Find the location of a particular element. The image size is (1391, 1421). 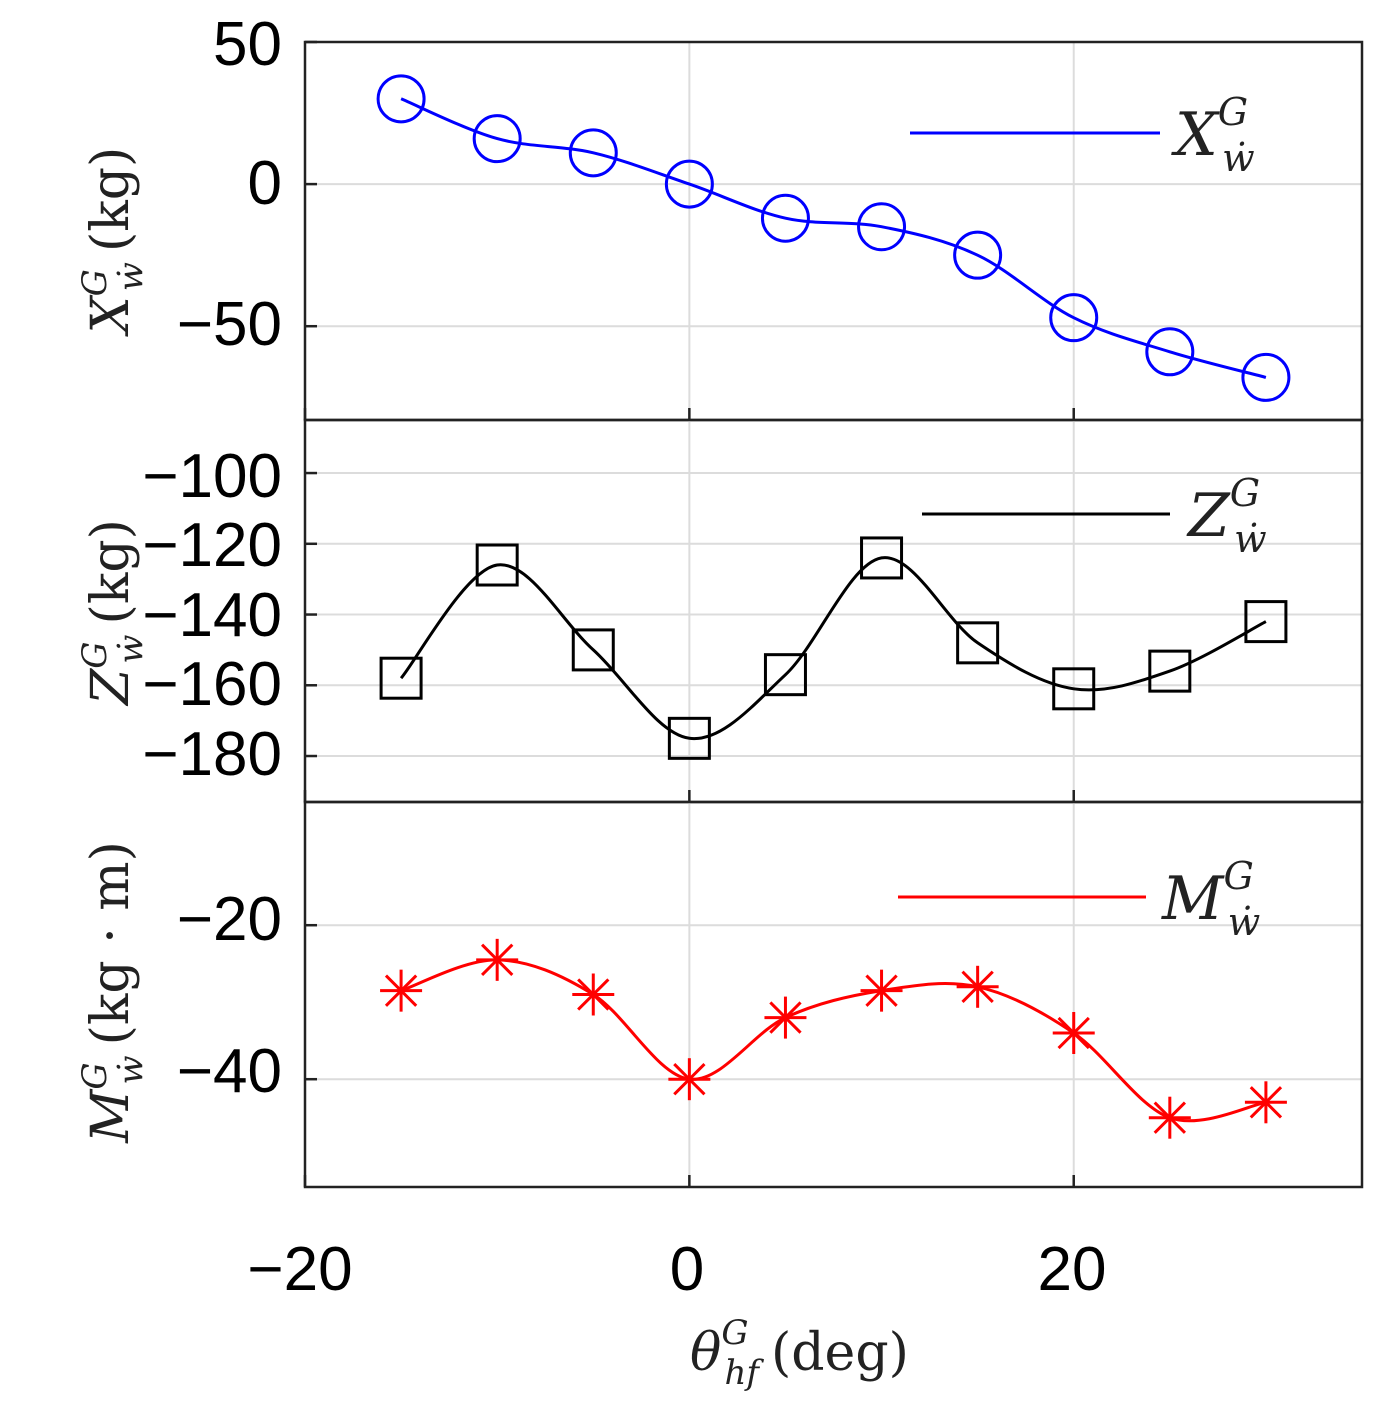

x-tick-label: −20 is located at coordinates (299, 1269).